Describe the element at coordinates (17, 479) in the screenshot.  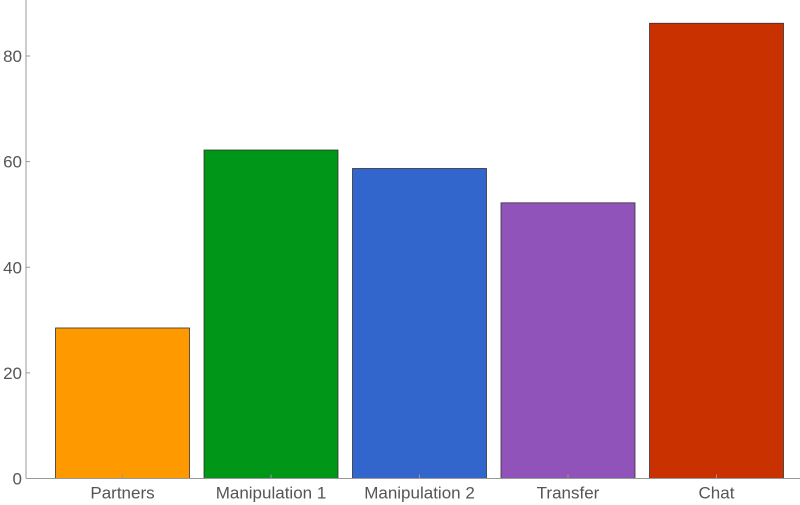
I see `y-tick-label: 0` at that location.